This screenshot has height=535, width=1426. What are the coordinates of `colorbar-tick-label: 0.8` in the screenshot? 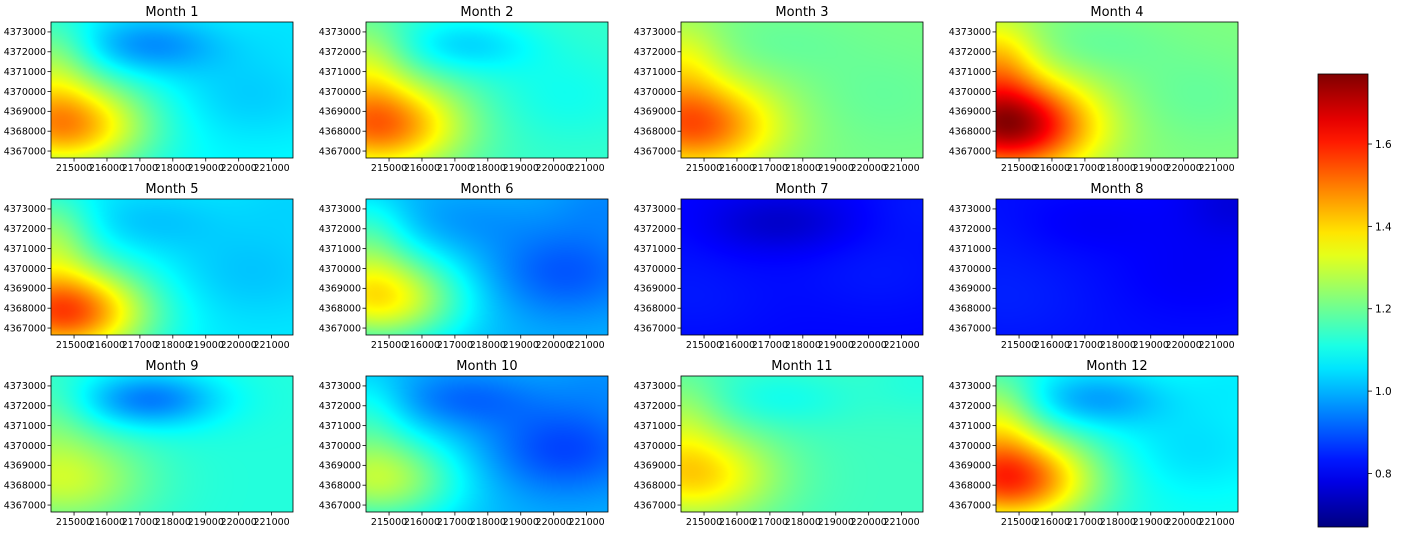 It's located at (1383, 474).